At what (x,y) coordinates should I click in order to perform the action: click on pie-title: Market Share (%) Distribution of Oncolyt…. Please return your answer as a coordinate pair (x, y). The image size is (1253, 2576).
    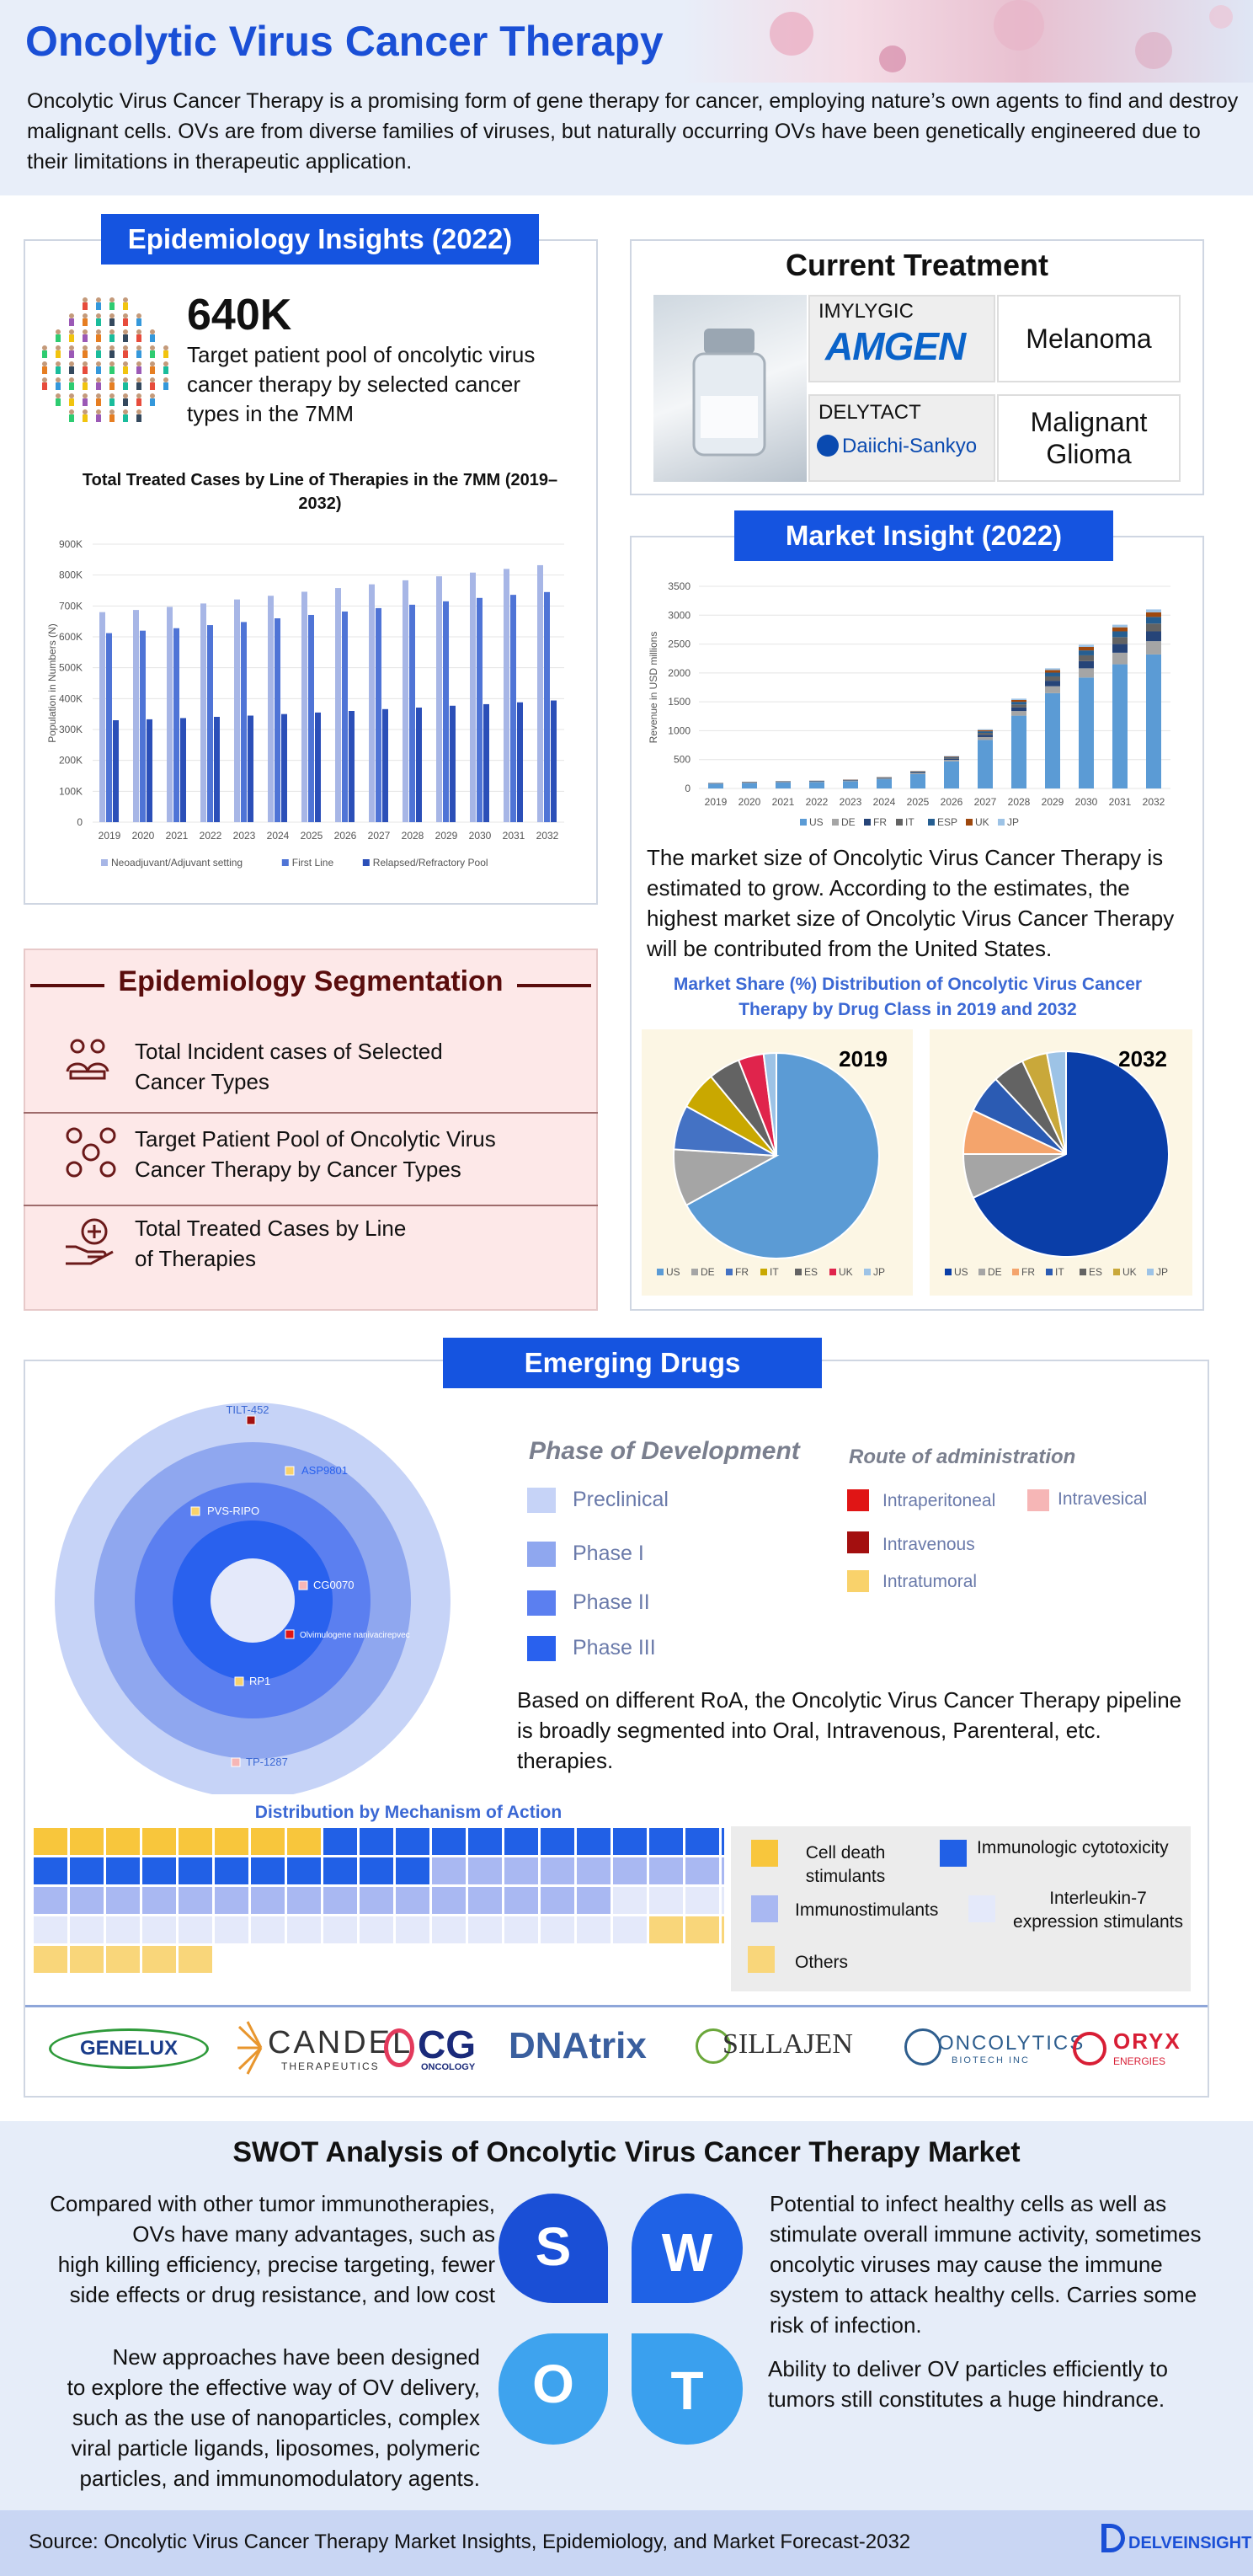
    Looking at the image, I should click on (908, 997).